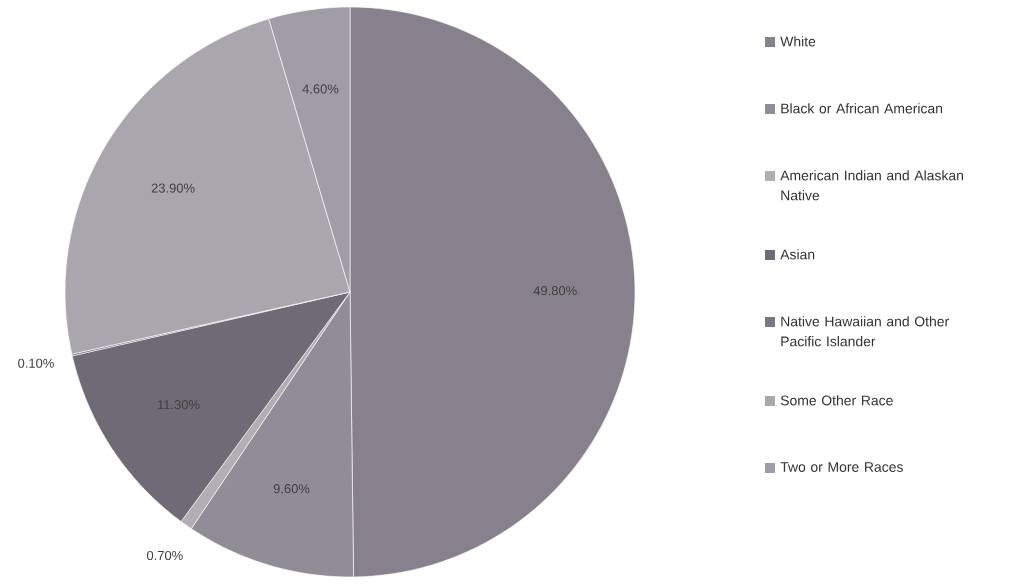  Describe the element at coordinates (798, 41) in the screenshot. I see `legend-label: White` at that location.